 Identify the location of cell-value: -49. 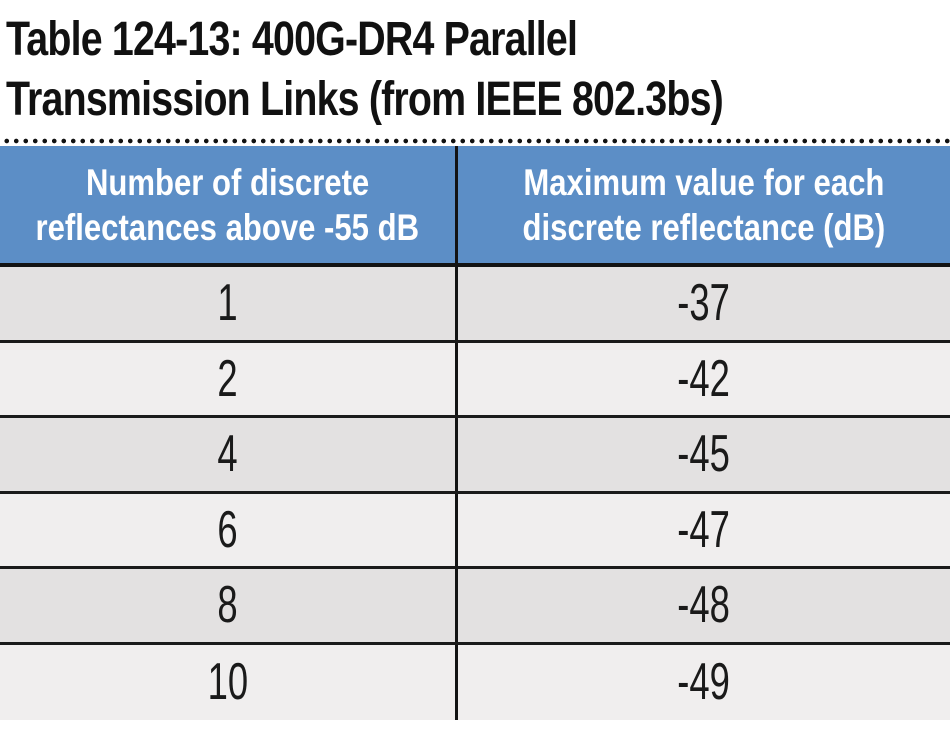
(704, 682).